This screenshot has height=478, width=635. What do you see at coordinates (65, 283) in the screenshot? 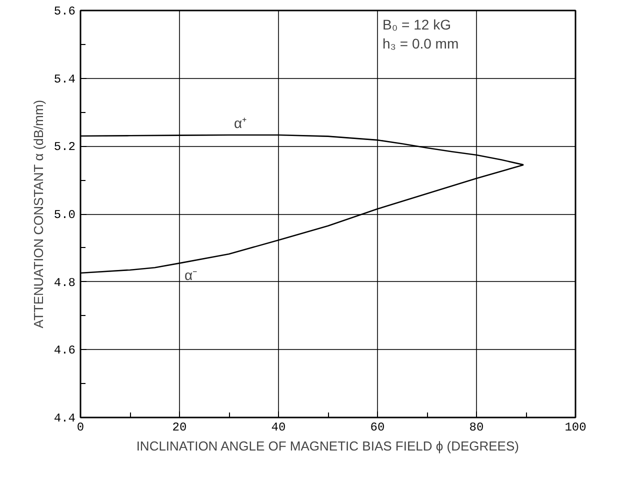
I see `y-tick-label: 4.8` at bounding box center [65, 283].